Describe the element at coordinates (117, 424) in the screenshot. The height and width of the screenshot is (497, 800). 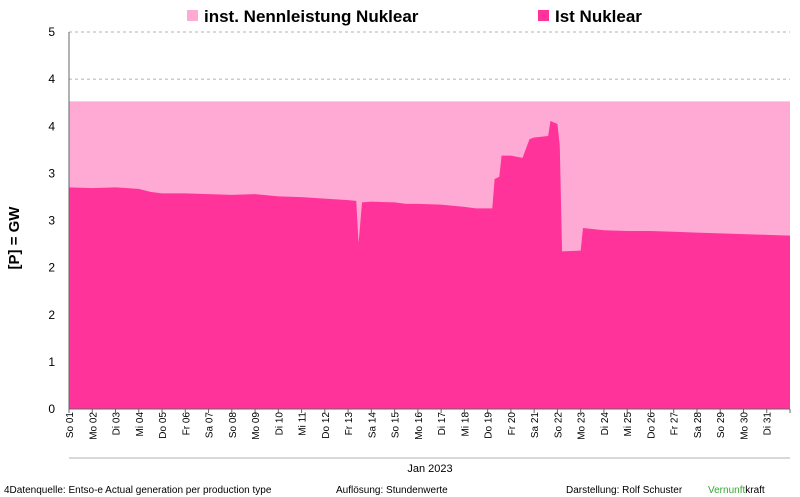
I see `x-tick-label: Di 03` at that location.